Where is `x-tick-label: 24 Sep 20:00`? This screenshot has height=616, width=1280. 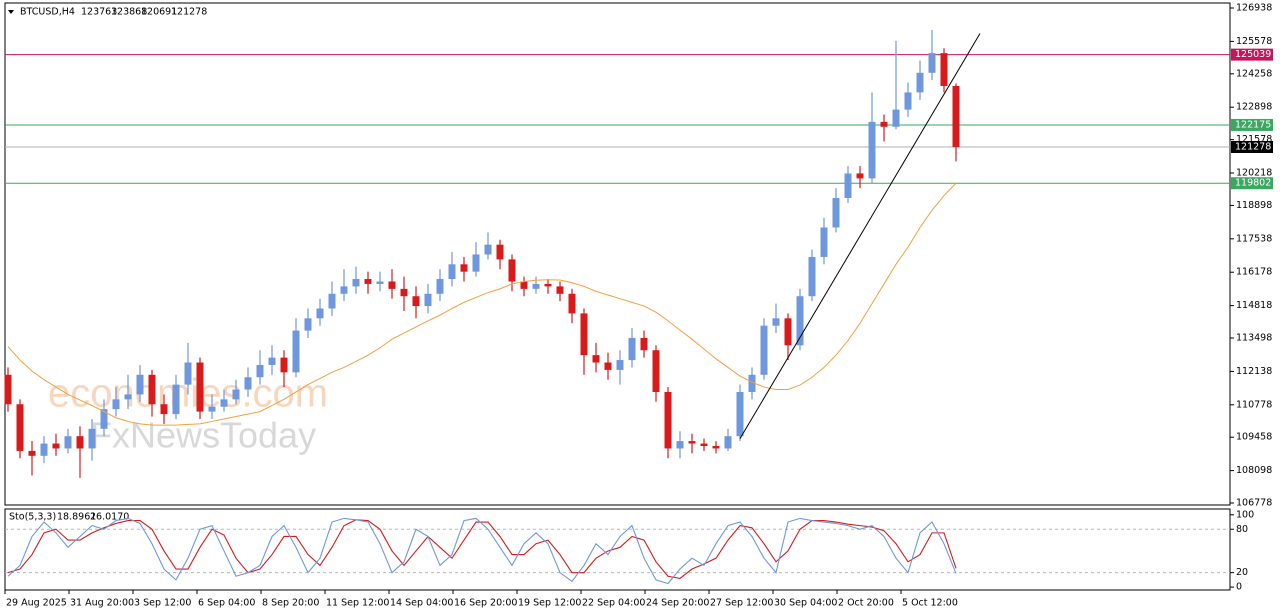 x-tick-label: 24 Sep 20:00 is located at coordinates (677, 603).